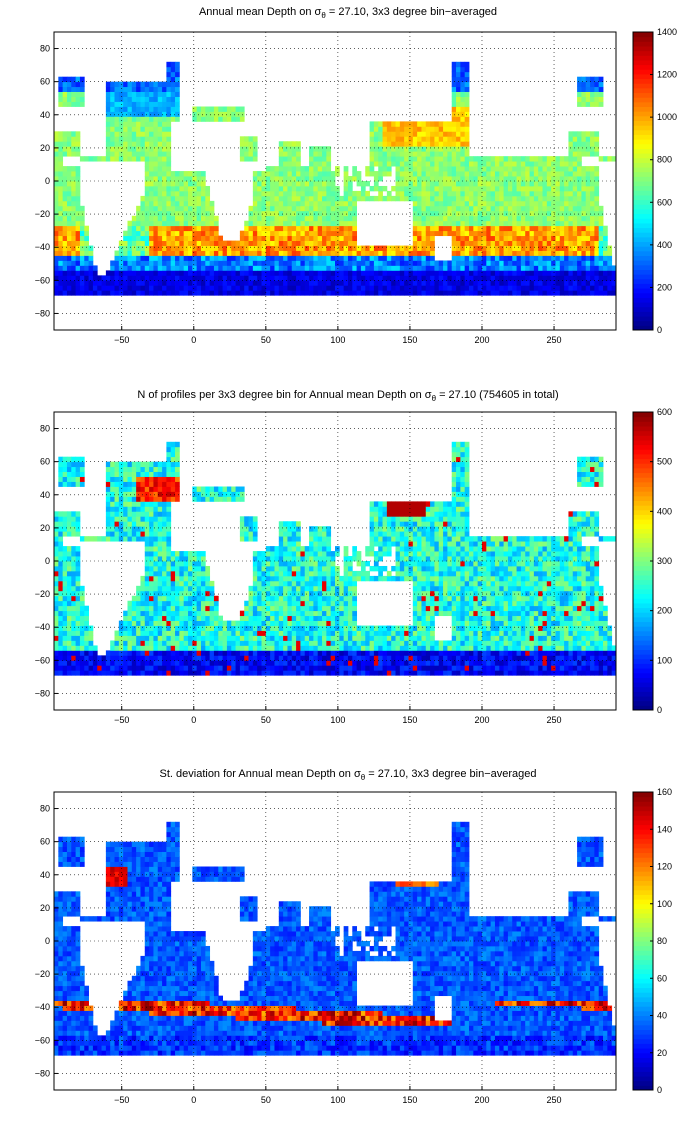  Describe the element at coordinates (643, 48) in the screenshot. I see `colorbar-swatch` at that location.